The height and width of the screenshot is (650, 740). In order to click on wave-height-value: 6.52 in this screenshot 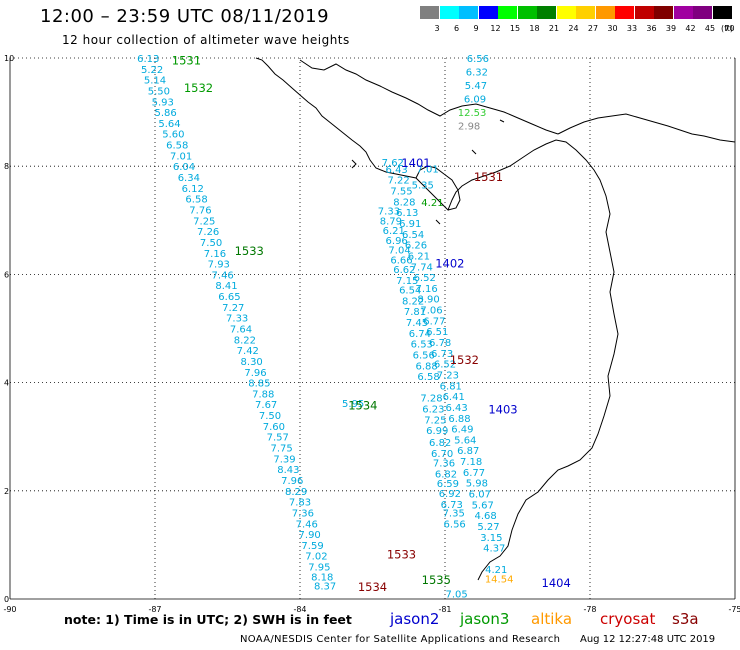, I will do `click(425, 278)`.